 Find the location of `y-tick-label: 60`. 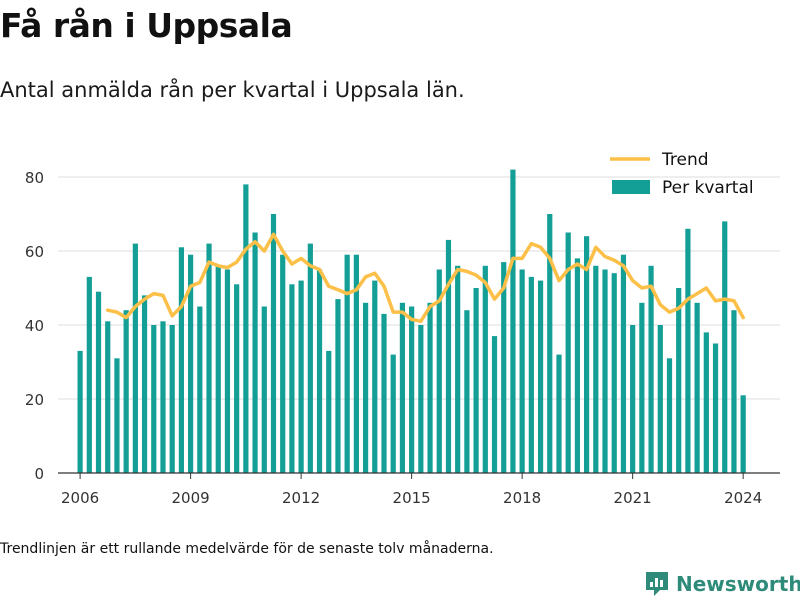

y-tick-label: 60 is located at coordinates (34, 252).